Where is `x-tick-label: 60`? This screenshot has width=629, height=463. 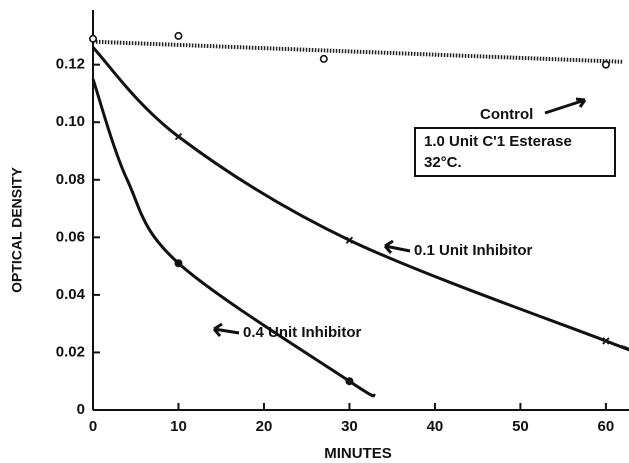
x-tick-label: 60 is located at coordinates (606, 426).